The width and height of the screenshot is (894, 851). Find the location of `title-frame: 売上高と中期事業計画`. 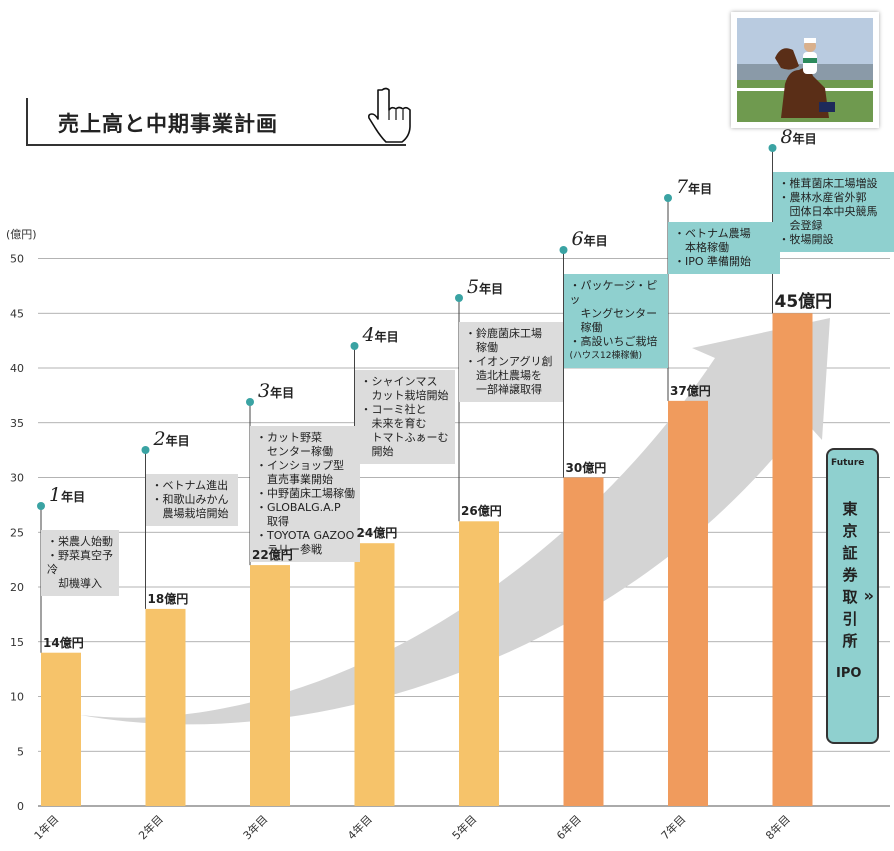

title-frame: 売上高と中期事業計画 is located at coordinates (216, 122).